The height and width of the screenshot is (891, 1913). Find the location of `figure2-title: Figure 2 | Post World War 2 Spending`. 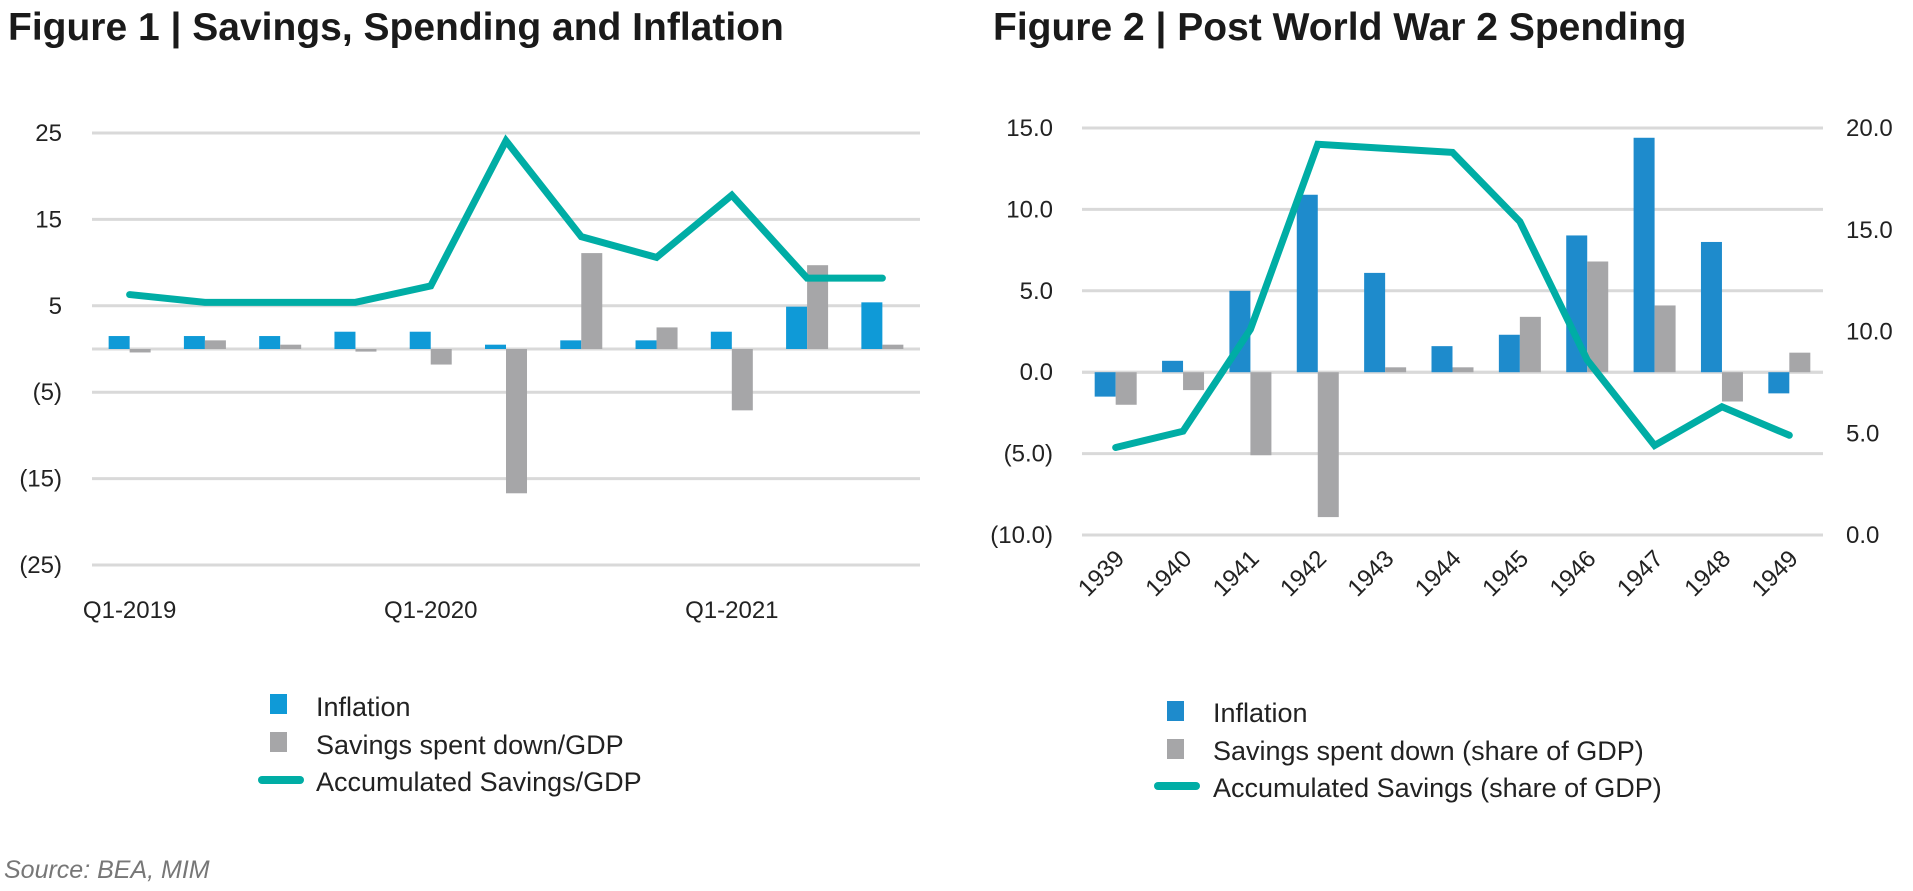

figure2-title: Figure 2 | Post World War 2 Spending is located at coordinates (1339, 27).